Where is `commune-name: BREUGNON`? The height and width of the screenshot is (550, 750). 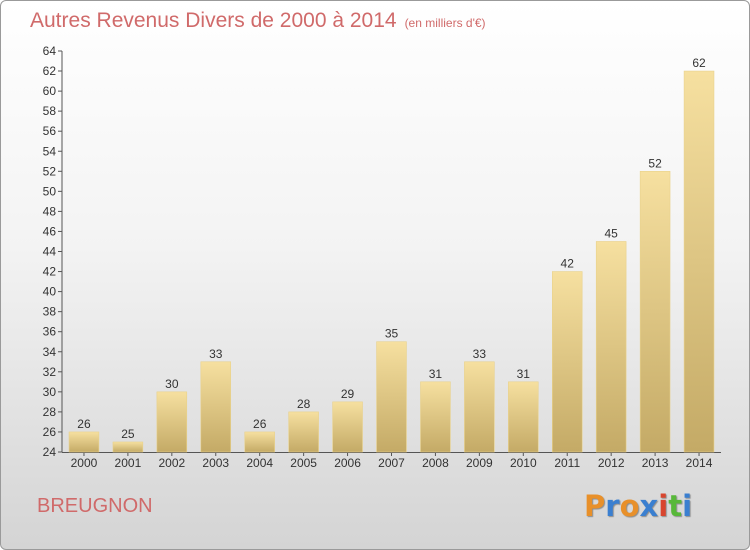 commune-name: BREUGNON is located at coordinates (95, 506).